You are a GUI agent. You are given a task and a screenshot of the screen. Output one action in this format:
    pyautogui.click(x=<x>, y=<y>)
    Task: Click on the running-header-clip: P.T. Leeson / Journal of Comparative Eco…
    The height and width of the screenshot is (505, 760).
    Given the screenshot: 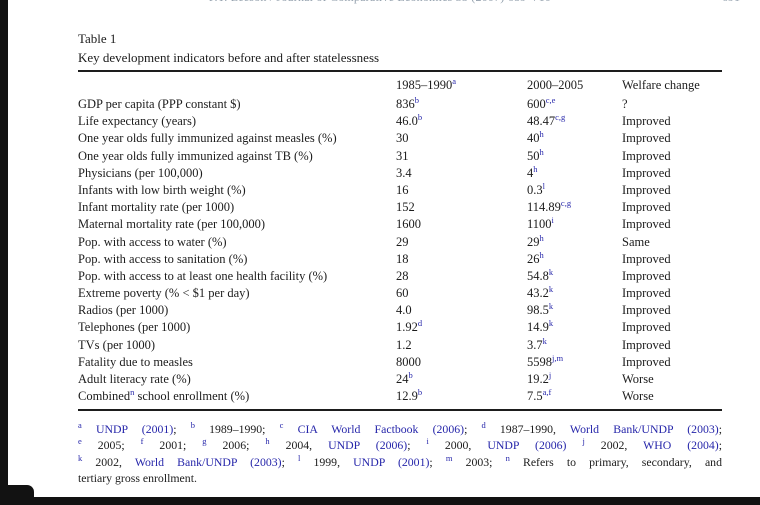 What is the action you would take?
    pyautogui.click(x=380, y=3)
    